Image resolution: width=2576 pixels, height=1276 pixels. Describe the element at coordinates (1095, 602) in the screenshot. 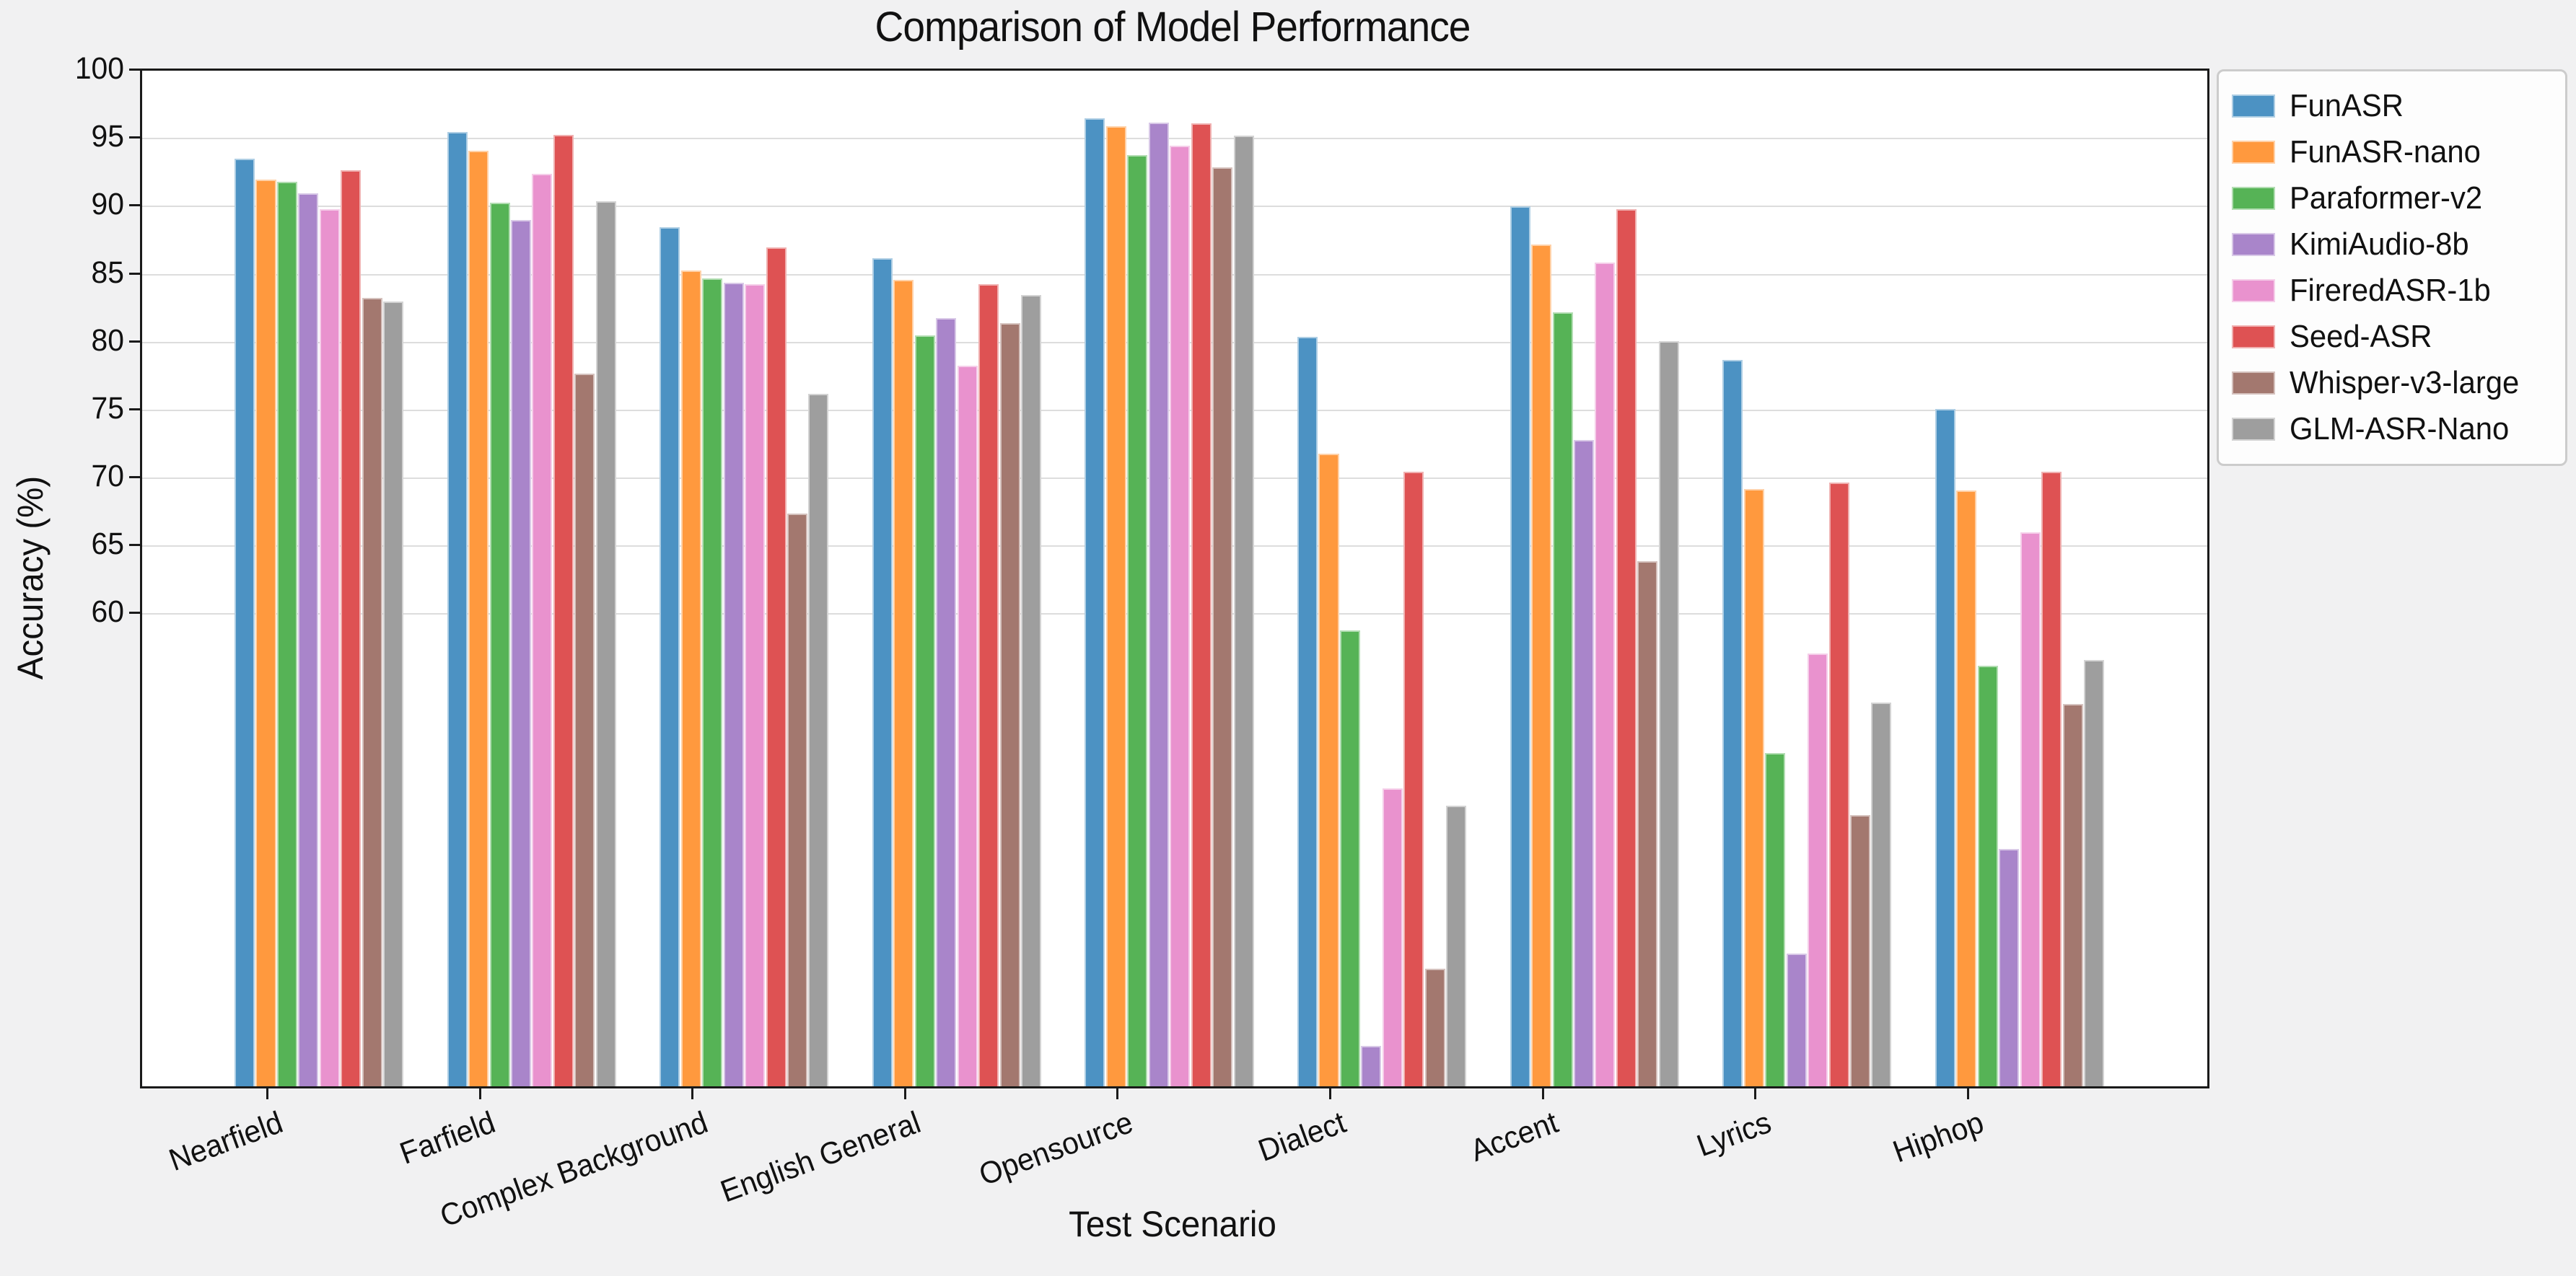

I see `bar-opensource-funasr` at that location.